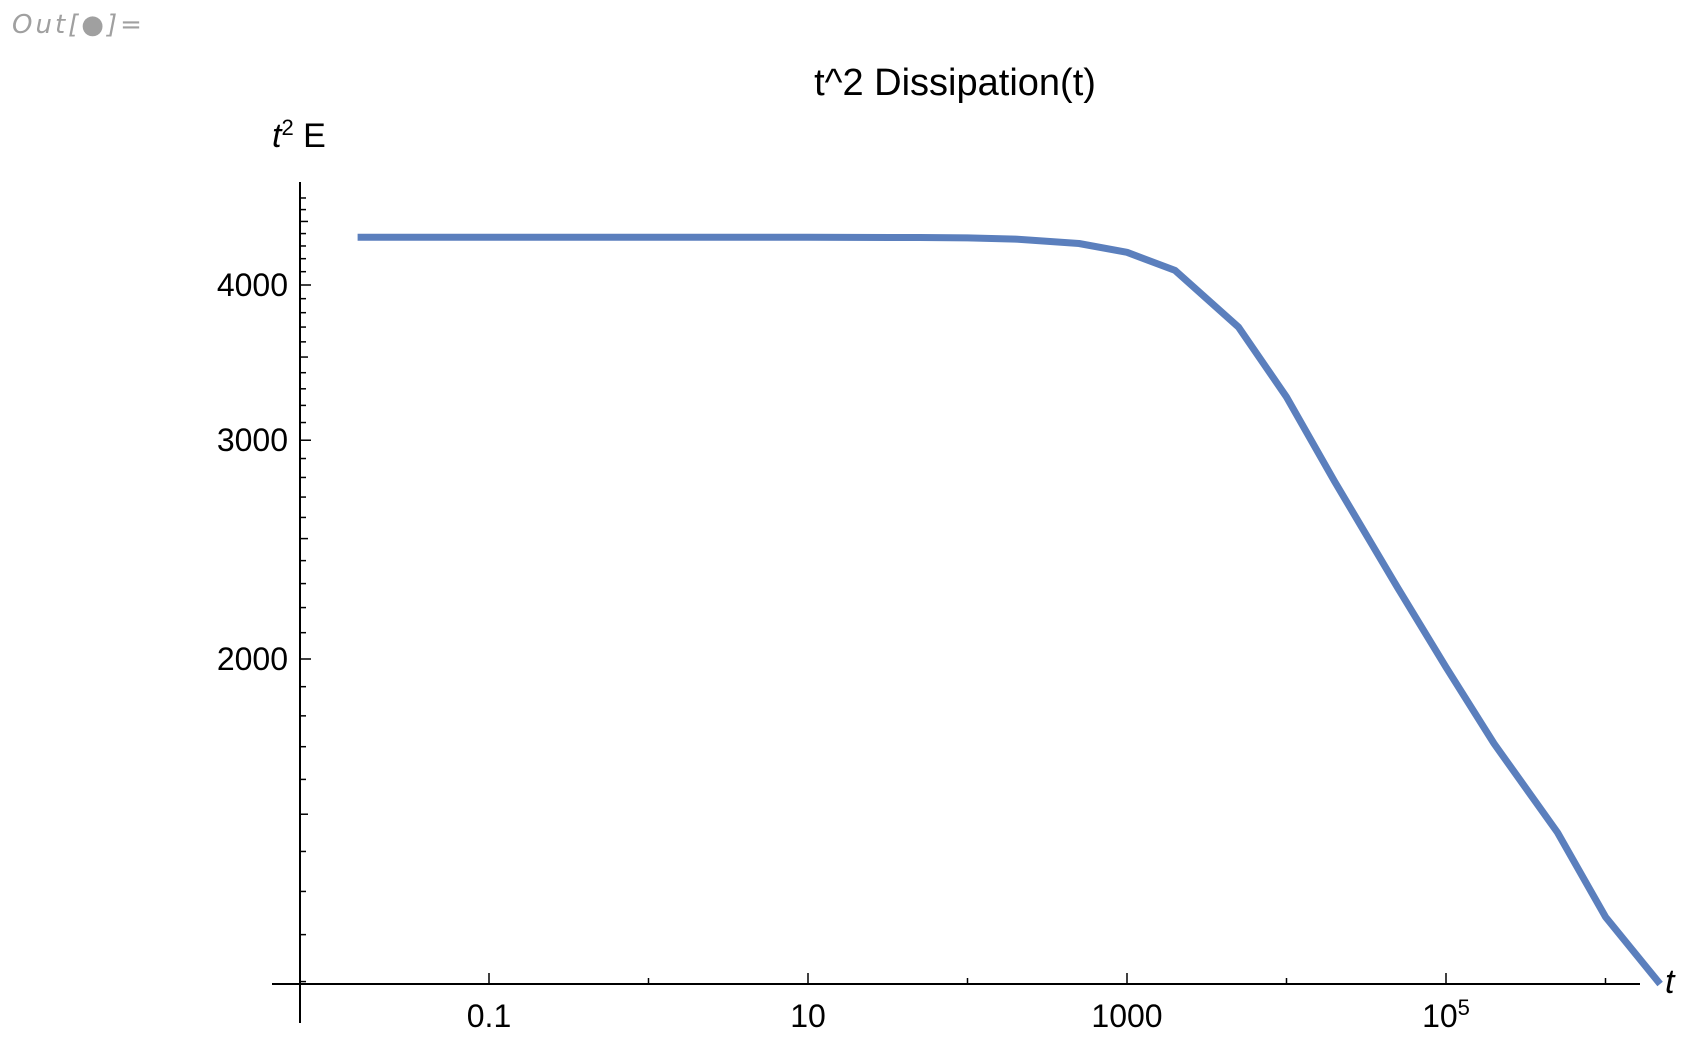 The image size is (1685, 1043). I want to click on y-tick-label: 3000, so click(252, 440).